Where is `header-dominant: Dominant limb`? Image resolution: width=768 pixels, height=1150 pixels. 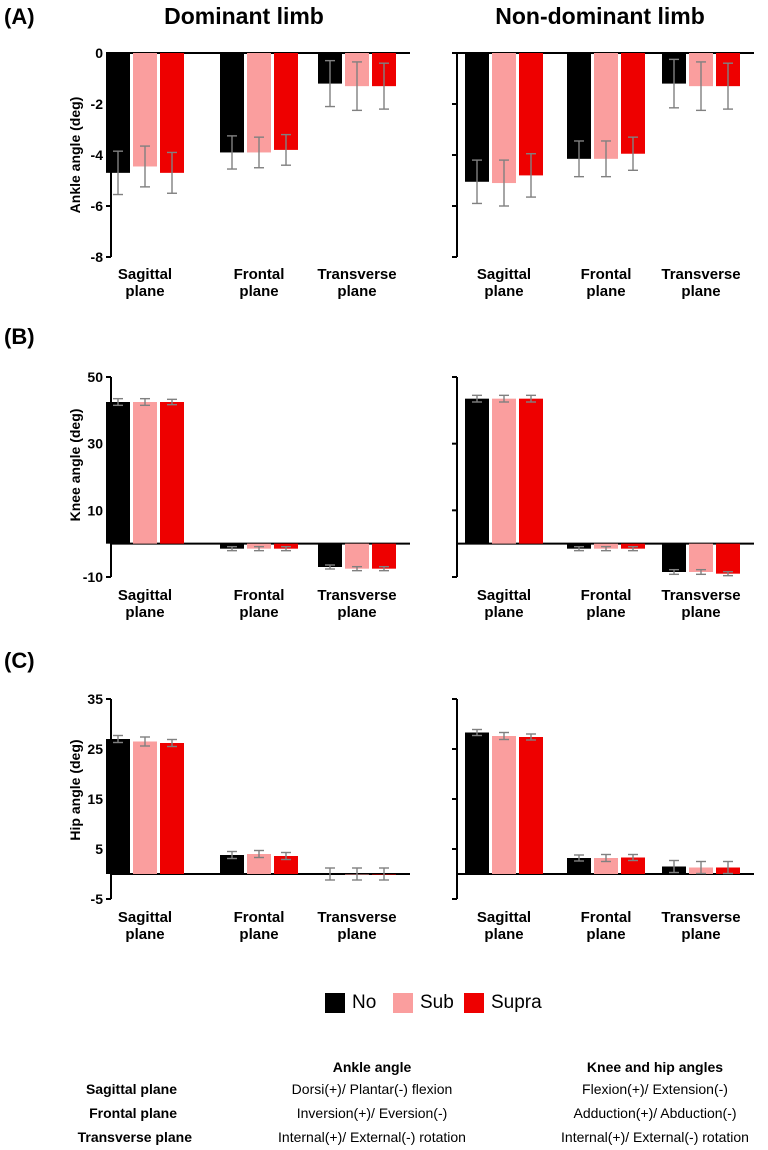 header-dominant: Dominant limb is located at coordinates (244, 16).